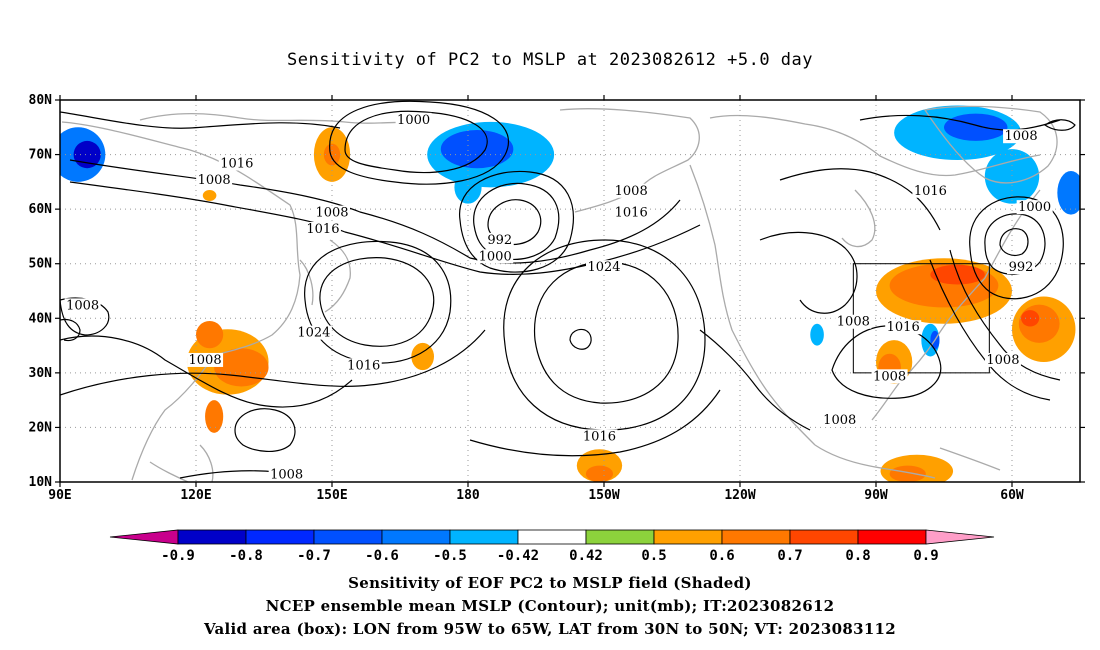  I want to click on colorbar-label: -0.7, so click(314, 556).